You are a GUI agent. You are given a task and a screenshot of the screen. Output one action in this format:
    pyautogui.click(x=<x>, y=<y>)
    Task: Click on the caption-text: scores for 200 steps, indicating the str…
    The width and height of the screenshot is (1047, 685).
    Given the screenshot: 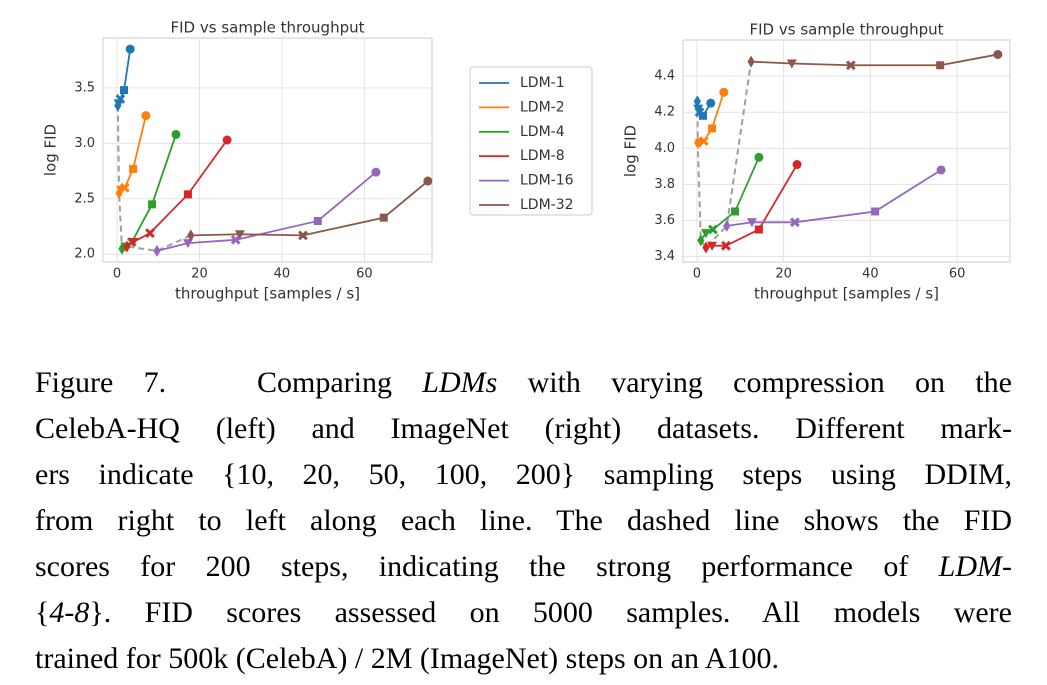 What is the action you would take?
    pyautogui.click(x=487, y=566)
    